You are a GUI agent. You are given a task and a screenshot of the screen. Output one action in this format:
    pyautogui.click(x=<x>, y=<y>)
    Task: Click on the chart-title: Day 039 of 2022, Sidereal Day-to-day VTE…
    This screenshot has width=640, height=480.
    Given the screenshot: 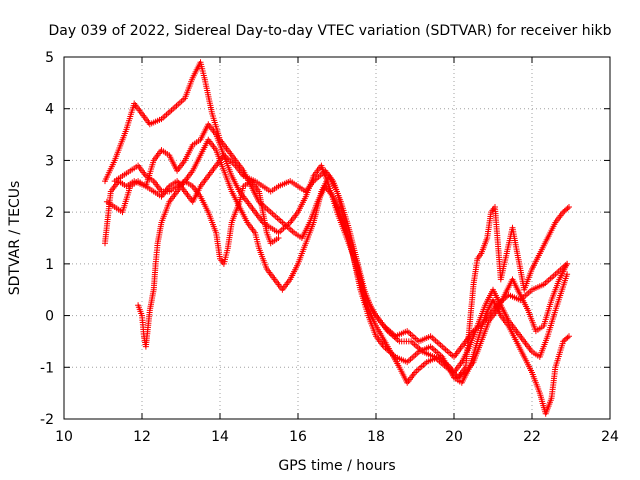 What is the action you would take?
    pyautogui.click(x=330, y=31)
    